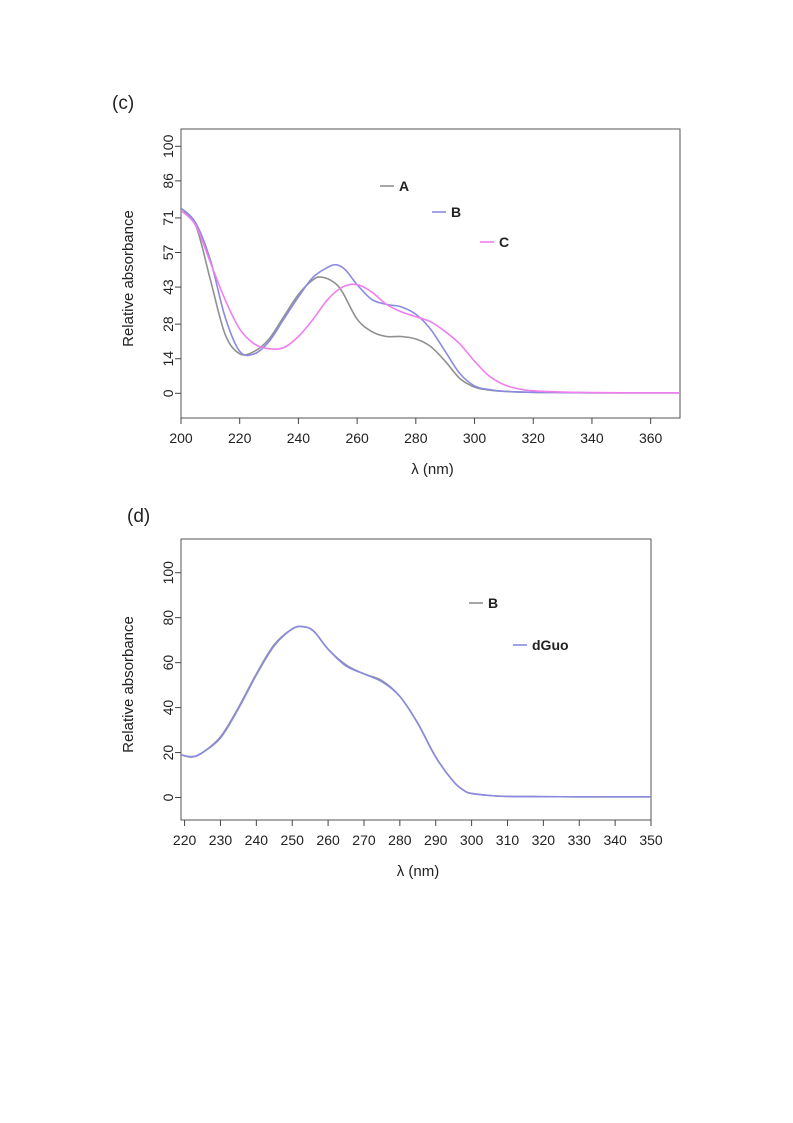 The image size is (793, 1123). I want to click on y-tick-label: 40, so click(168, 708).